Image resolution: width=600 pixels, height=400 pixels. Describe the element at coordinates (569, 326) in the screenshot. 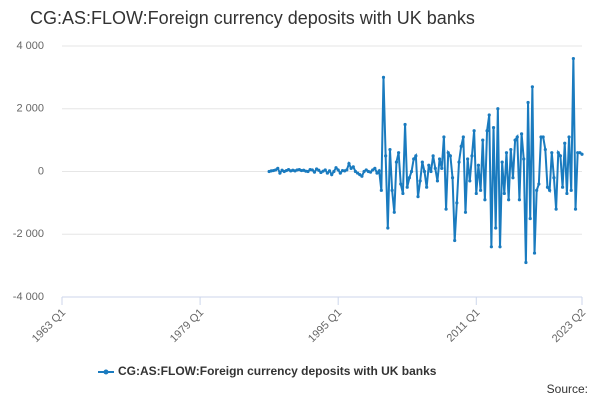

I see `x-tick-label: 2023 Q2` at that location.